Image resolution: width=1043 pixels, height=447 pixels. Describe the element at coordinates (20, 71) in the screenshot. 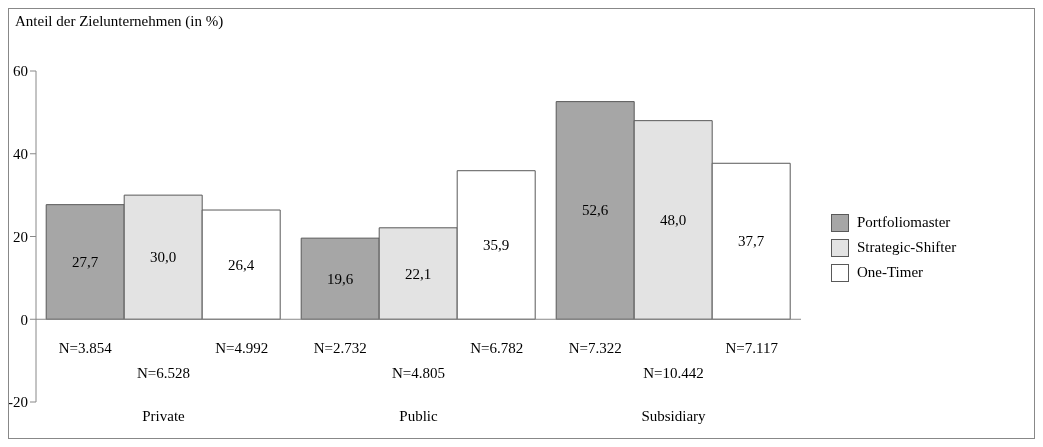

I see `y-tick-label: 60` at that location.